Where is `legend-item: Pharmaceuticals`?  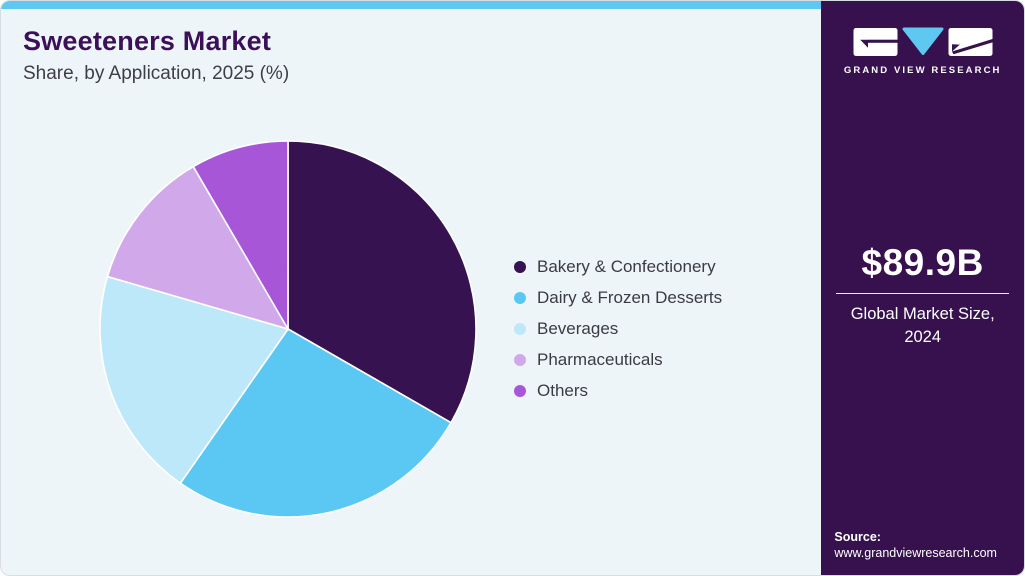
legend-item: Pharmaceuticals is located at coordinates (618, 359).